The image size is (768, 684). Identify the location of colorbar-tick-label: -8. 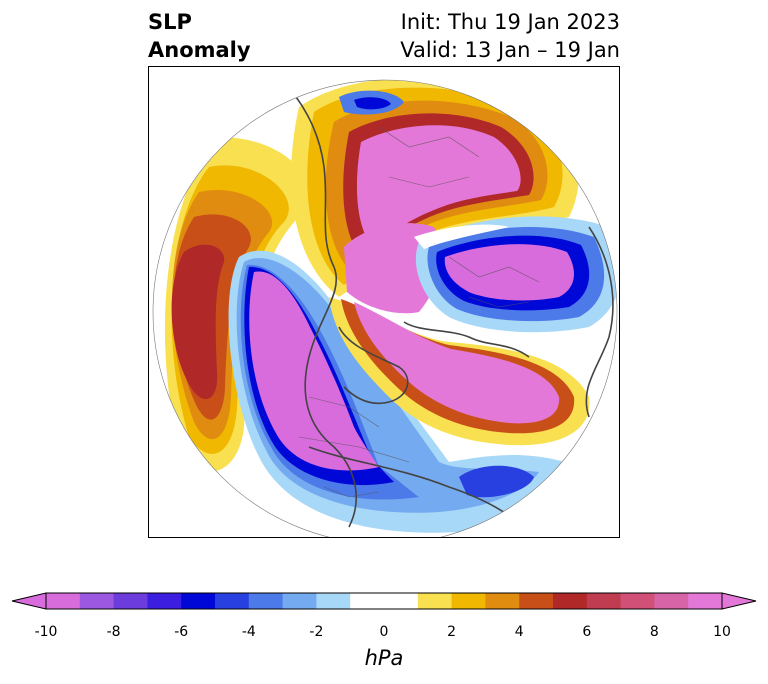
(113, 632).